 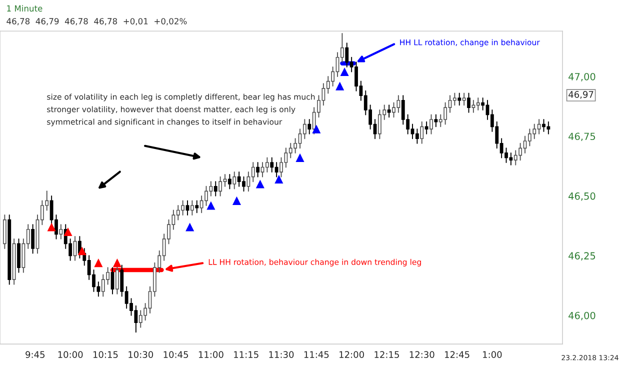 I want to click on x-tick-label: 12:30, so click(x=422, y=354).